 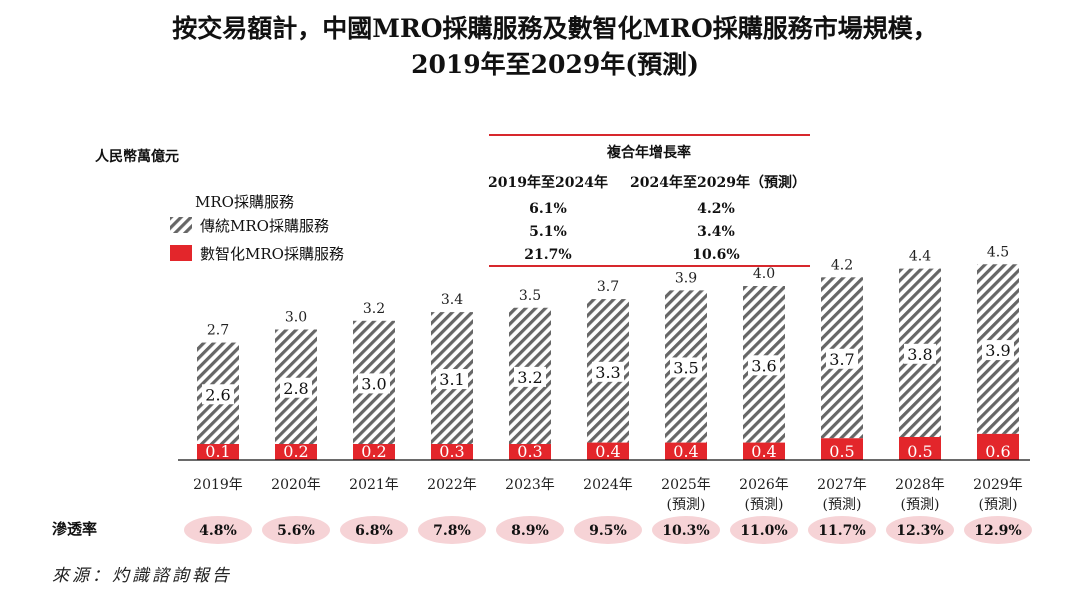 I want to click on x-tick-label: 2023年, so click(x=530, y=485).